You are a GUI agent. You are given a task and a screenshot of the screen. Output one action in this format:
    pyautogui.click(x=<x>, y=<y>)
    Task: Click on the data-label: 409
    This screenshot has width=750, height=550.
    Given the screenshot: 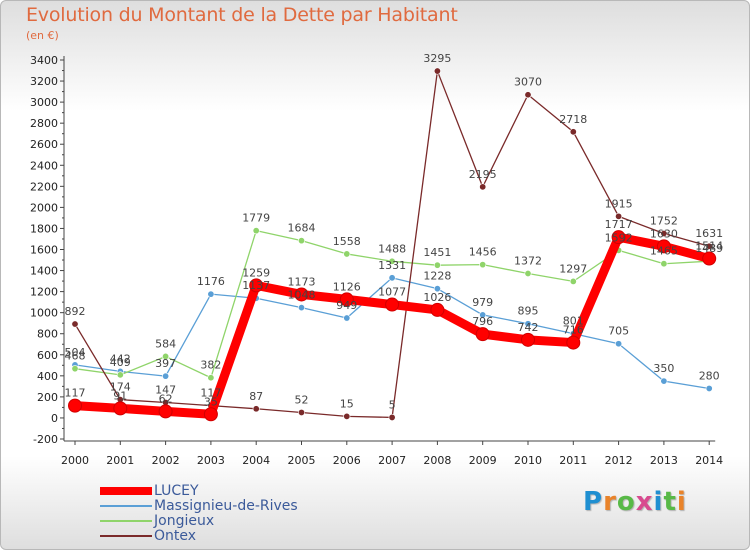 What is the action you would take?
    pyautogui.click(x=120, y=362)
    